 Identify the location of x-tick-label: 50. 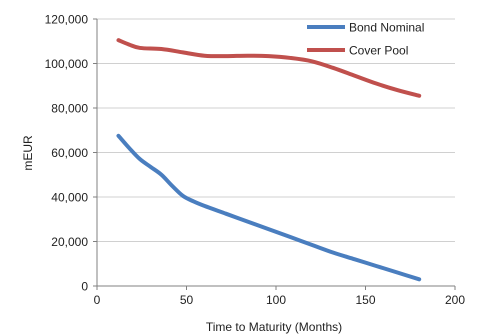
(187, 300).